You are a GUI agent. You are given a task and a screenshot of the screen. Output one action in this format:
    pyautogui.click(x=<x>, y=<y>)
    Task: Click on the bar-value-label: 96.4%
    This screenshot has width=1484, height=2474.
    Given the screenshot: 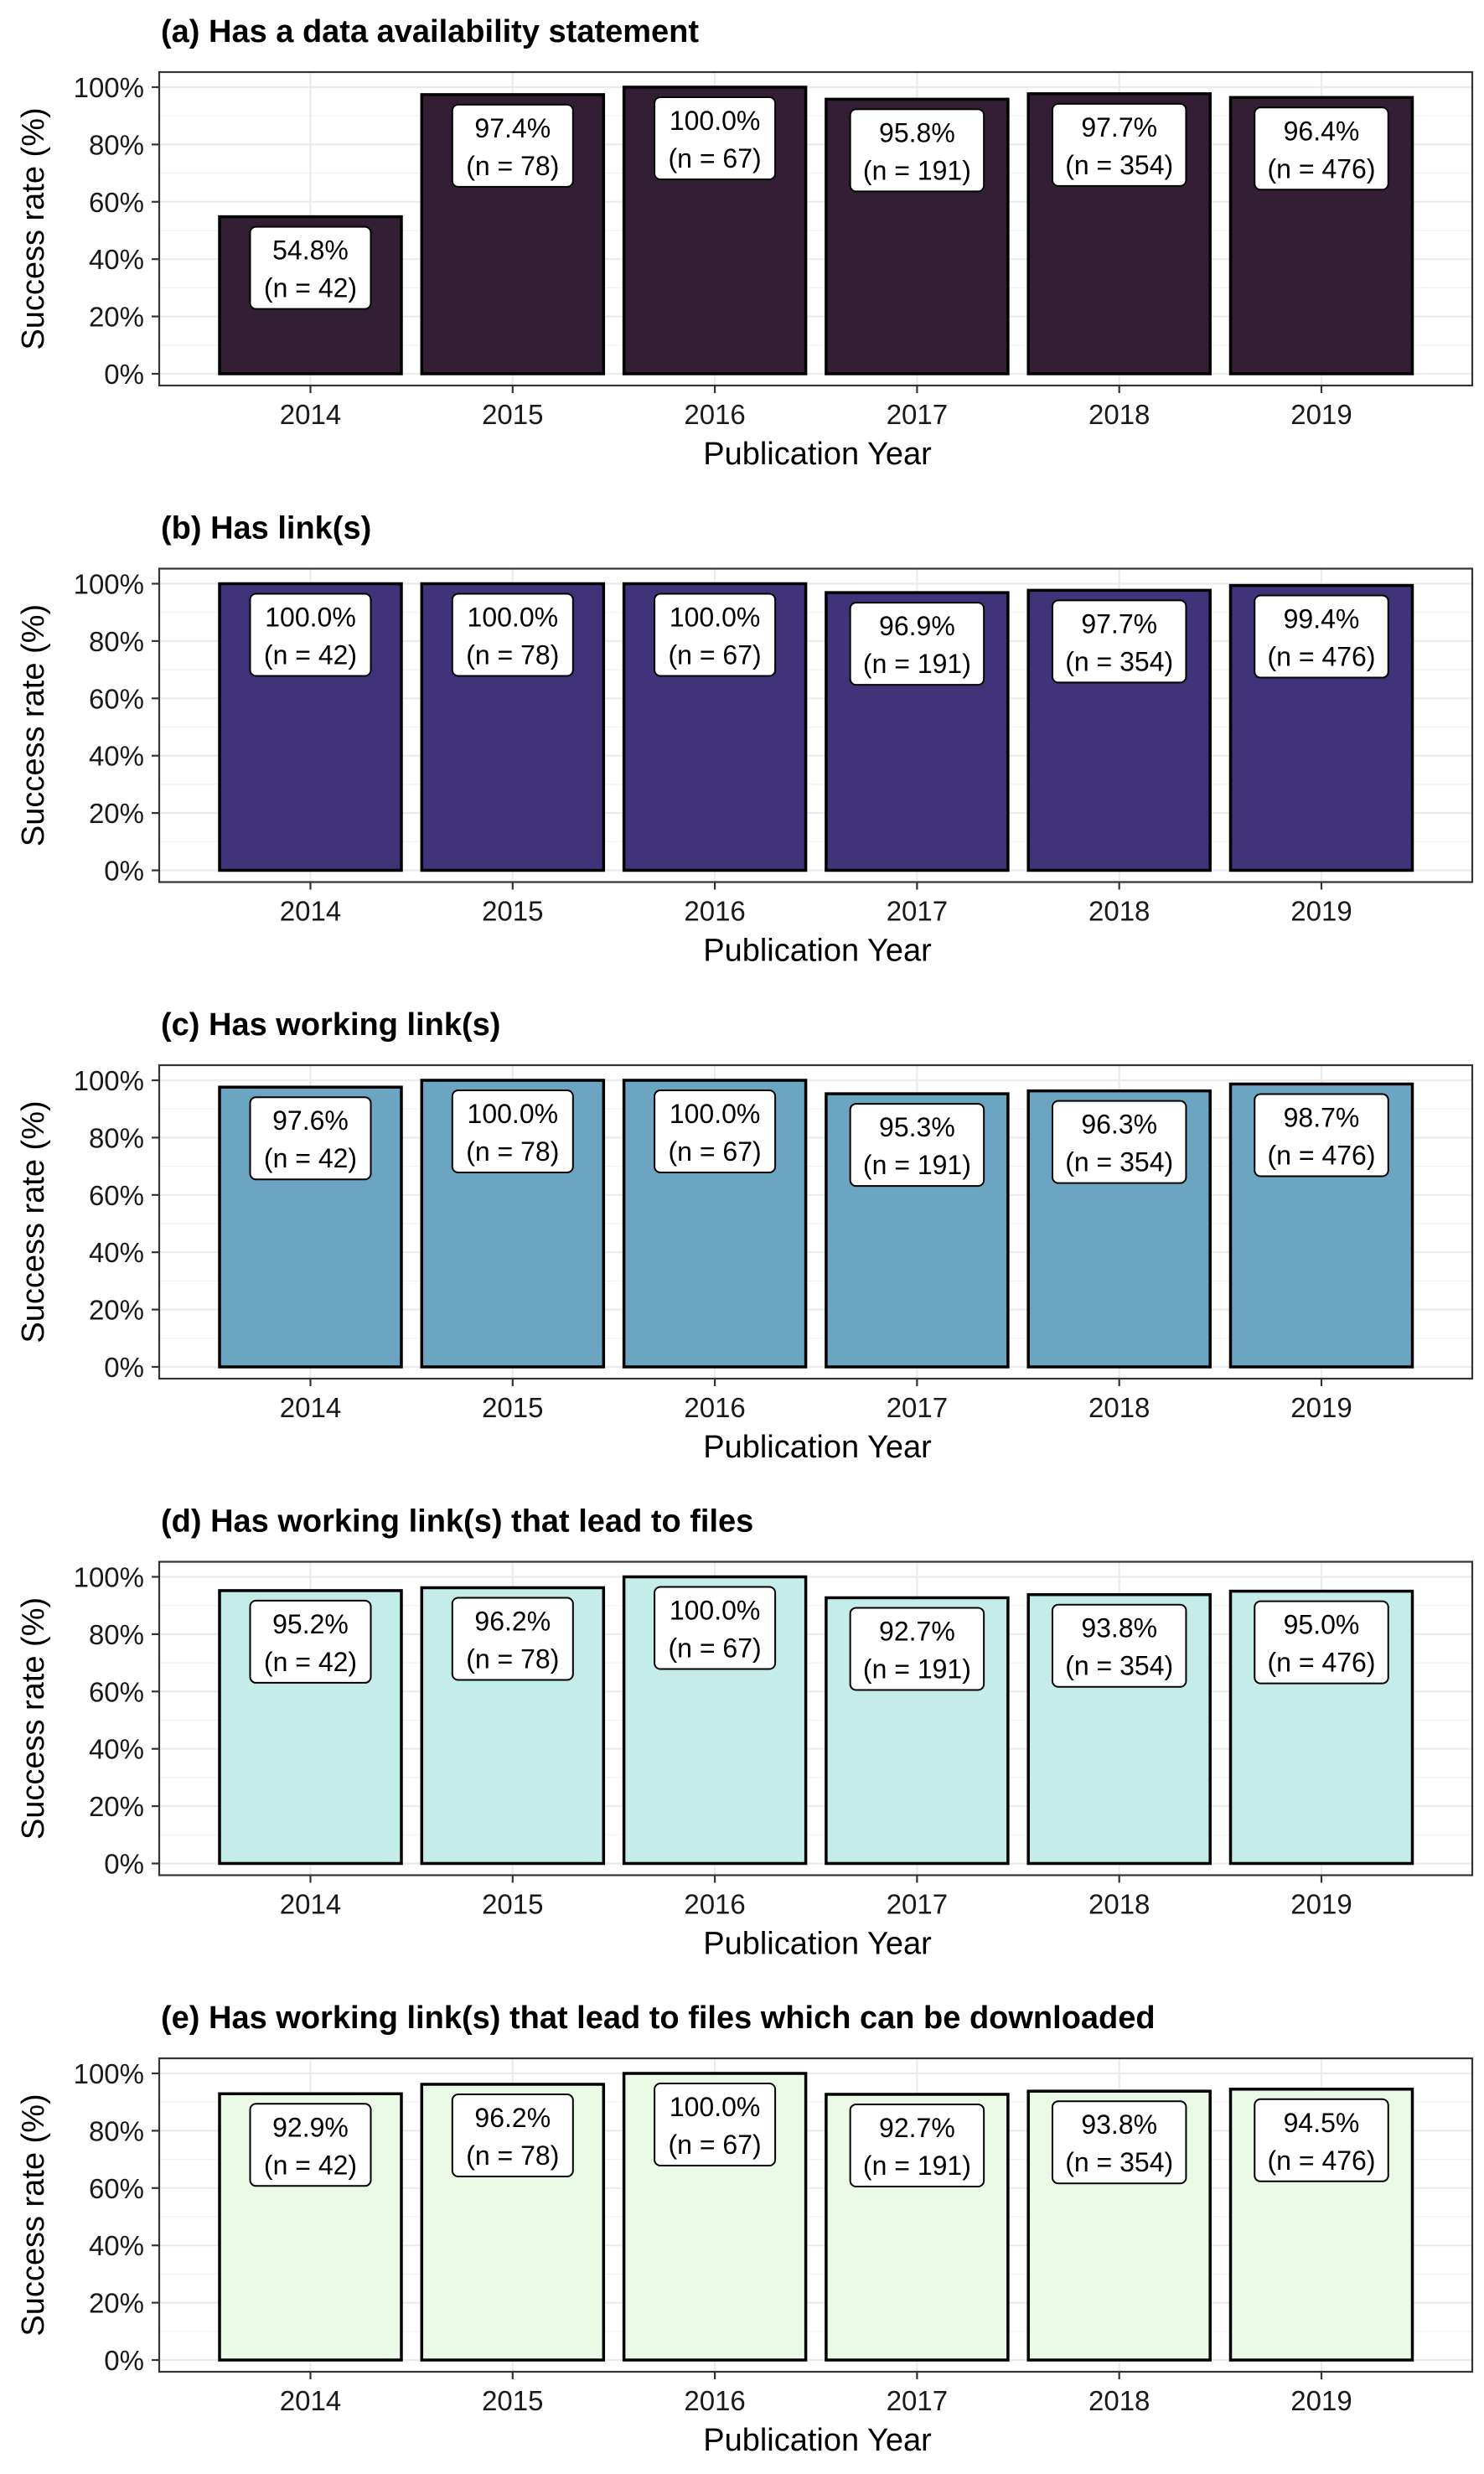 What is the action you would take?
    pyautogui.click(x=1322, y=131)
    